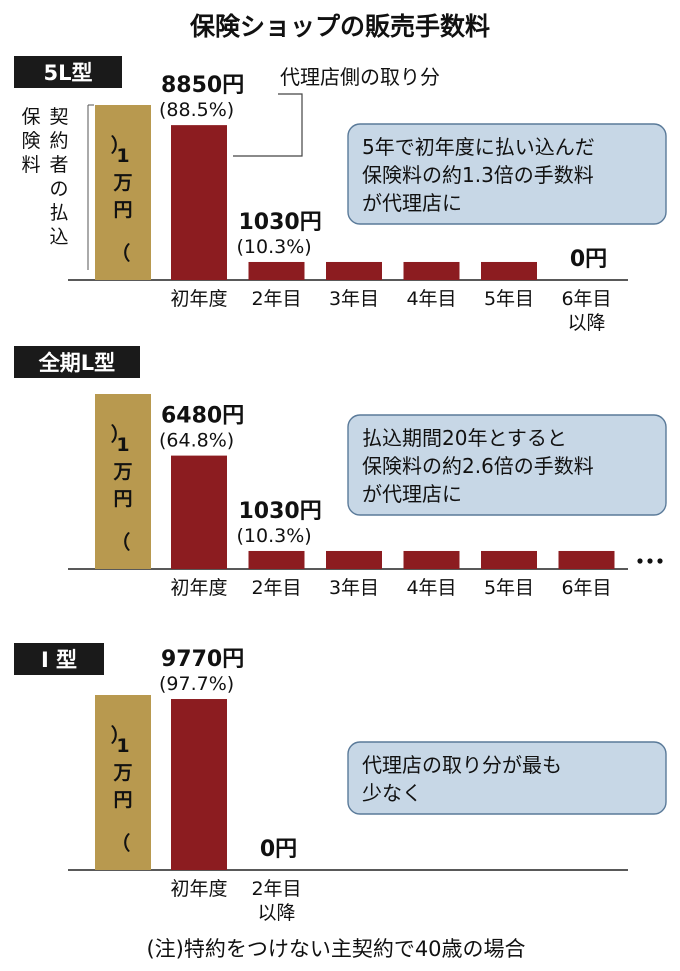  What do you see at coordinates (509, 299) in the screenshot?
I see `tick-label-0-4: 5年目` at bounding box center [509, 299].